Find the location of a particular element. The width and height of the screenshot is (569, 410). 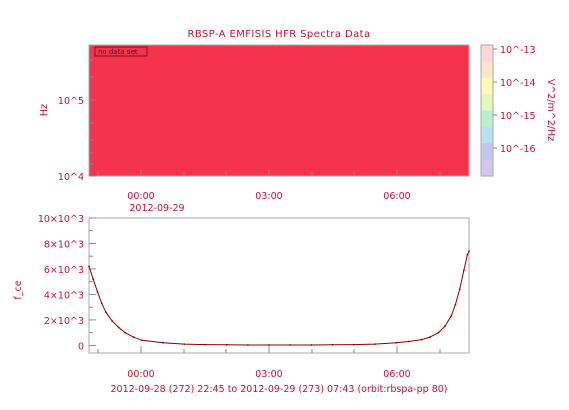

spectrogram-ytick-label: 10^4 is located at coordinates (71, 177).